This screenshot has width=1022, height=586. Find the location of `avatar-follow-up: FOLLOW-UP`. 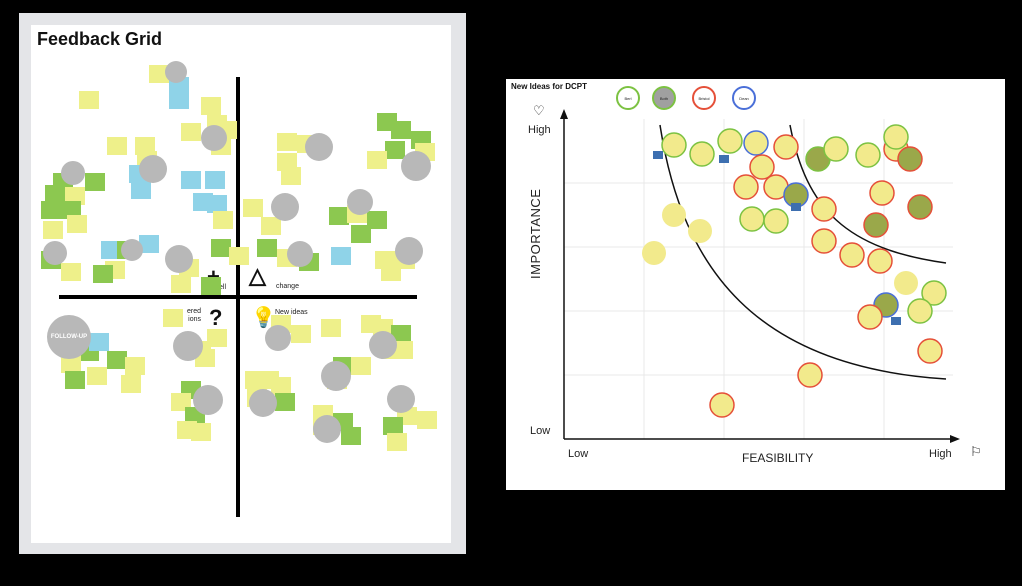

avatar-follow-up: FOLLOW-UP is located at coordinates (69, 337).